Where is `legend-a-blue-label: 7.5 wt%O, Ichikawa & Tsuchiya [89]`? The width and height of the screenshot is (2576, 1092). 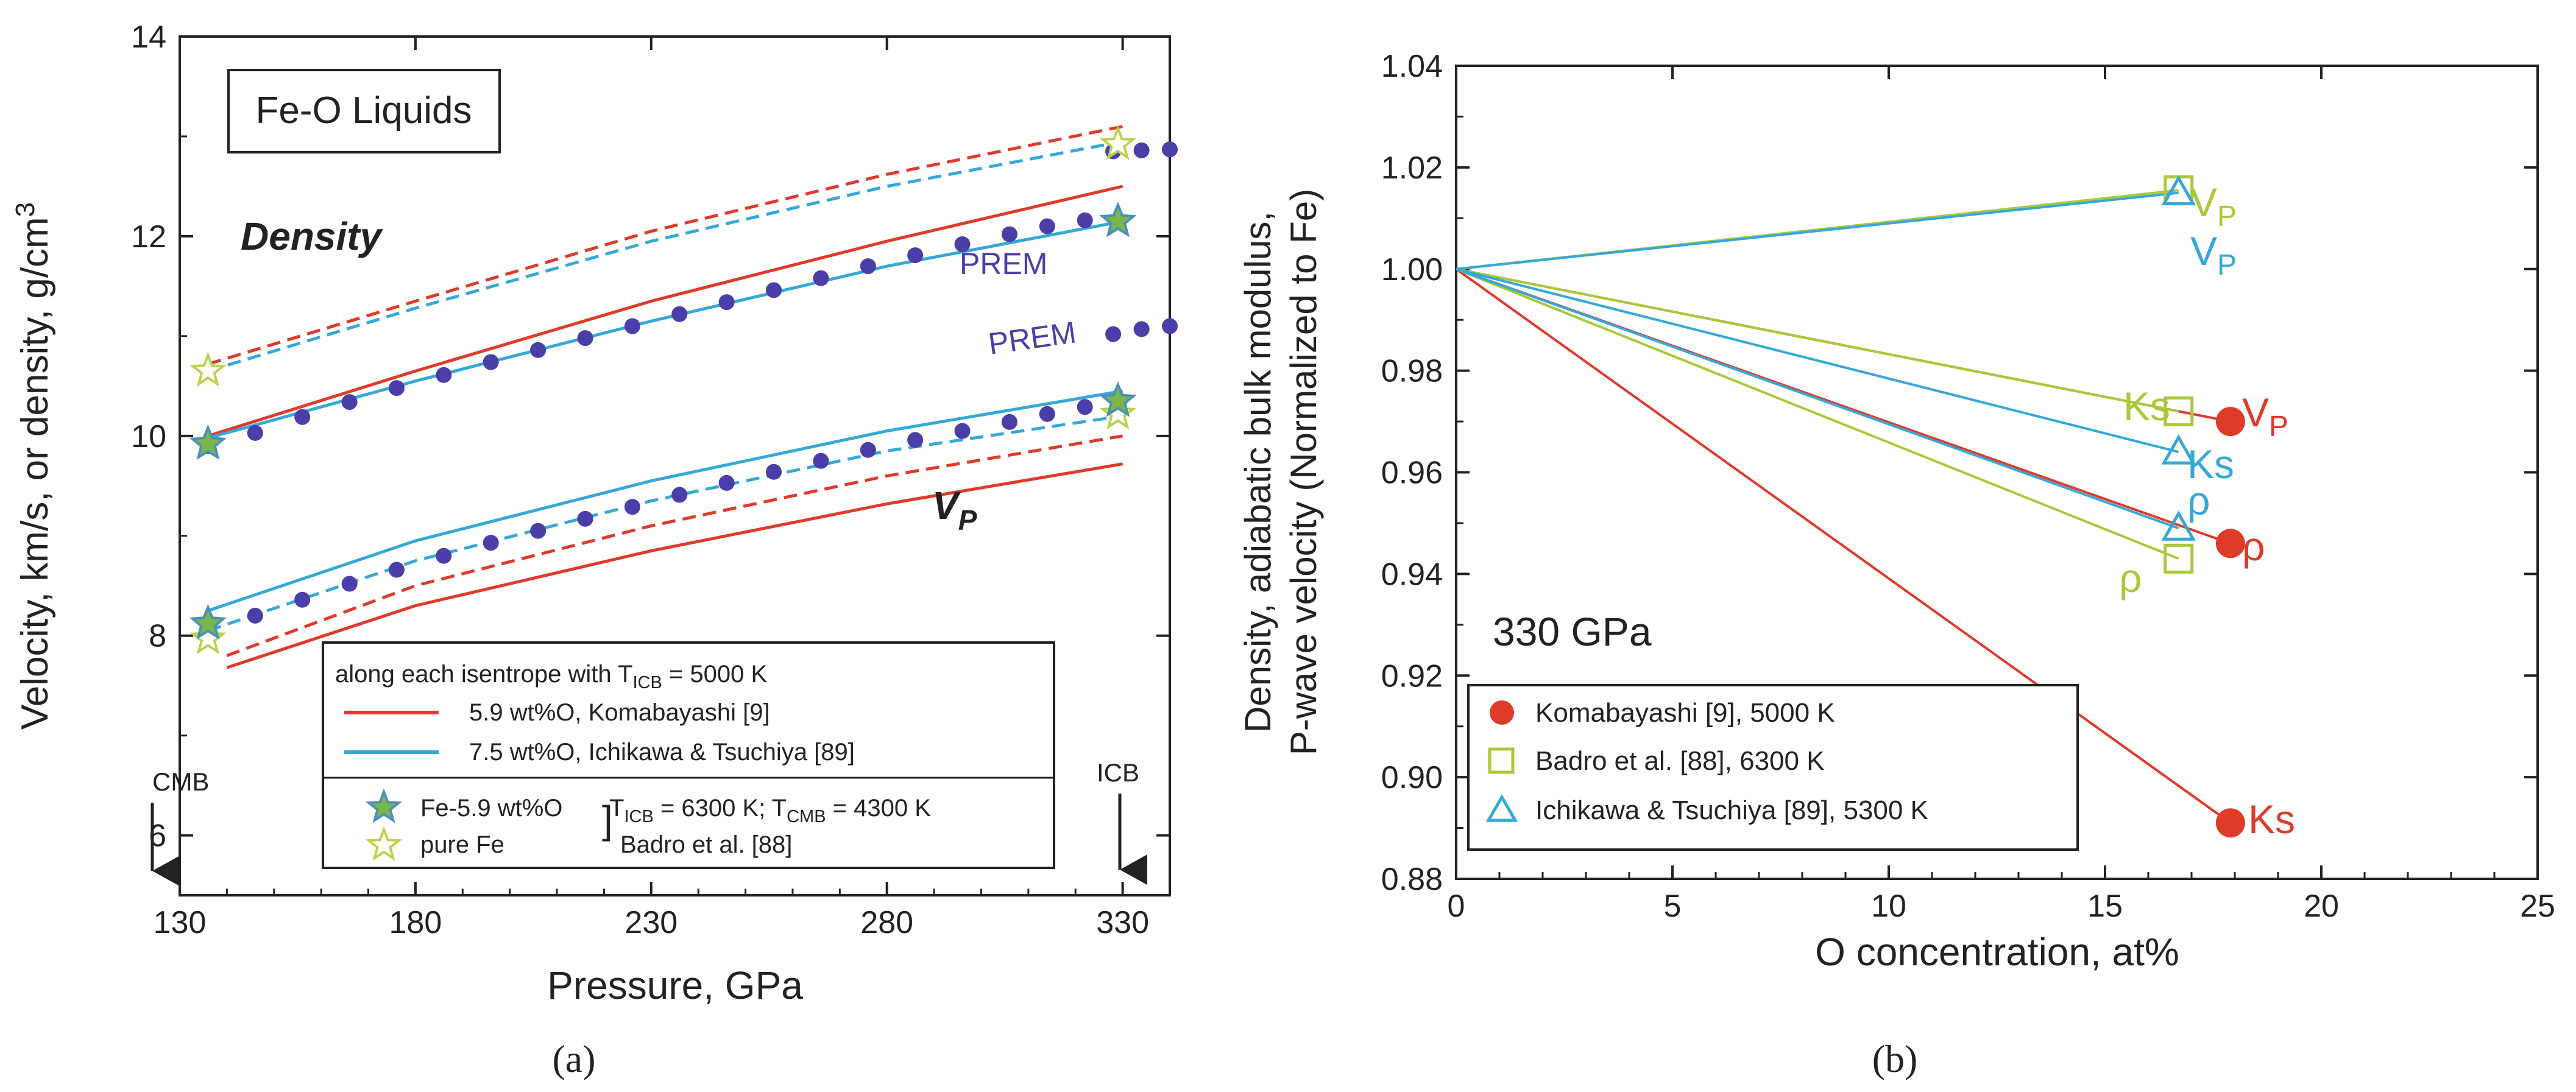 legend-a-blue-label: 7.5 wt%O, Ichikawa & Tsuchiya [89] is located at coordinates (662, 753).